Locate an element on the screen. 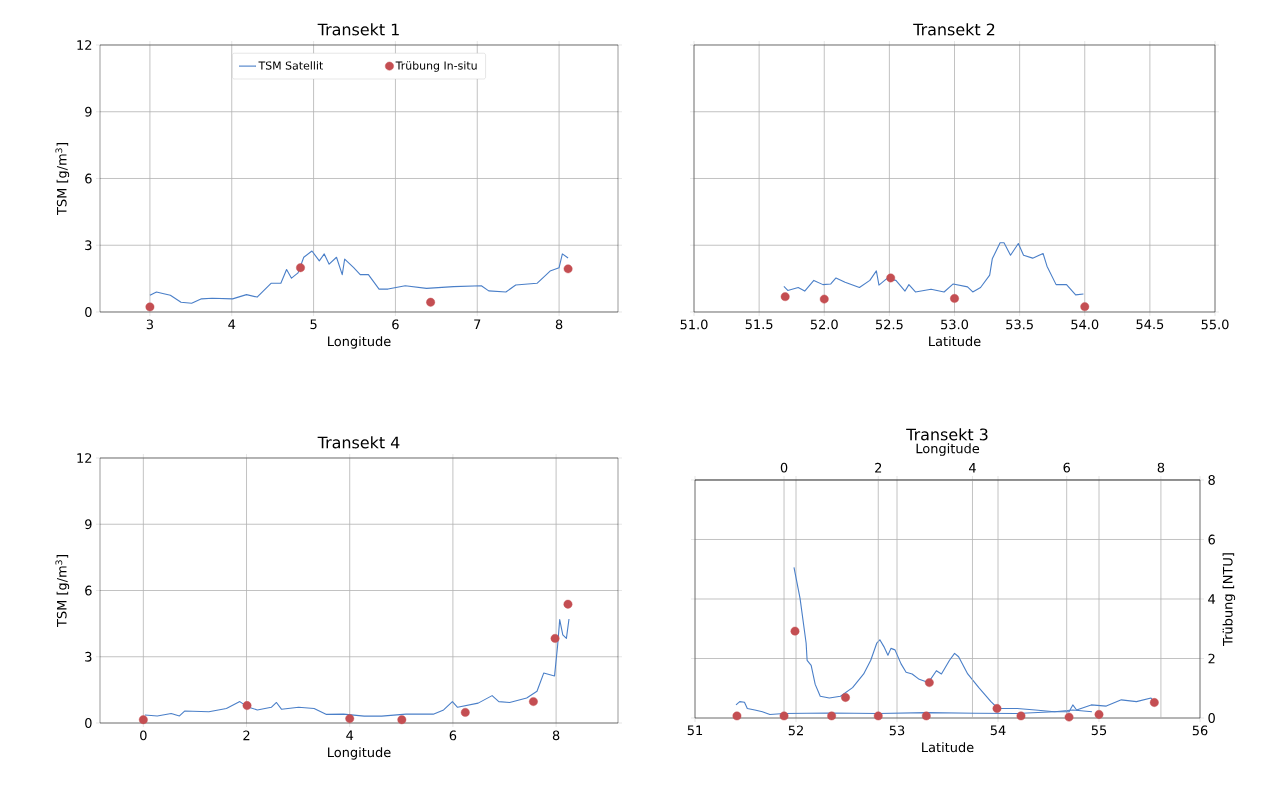  y2-tick-label: 2 is located at coordinates (1211, 658).